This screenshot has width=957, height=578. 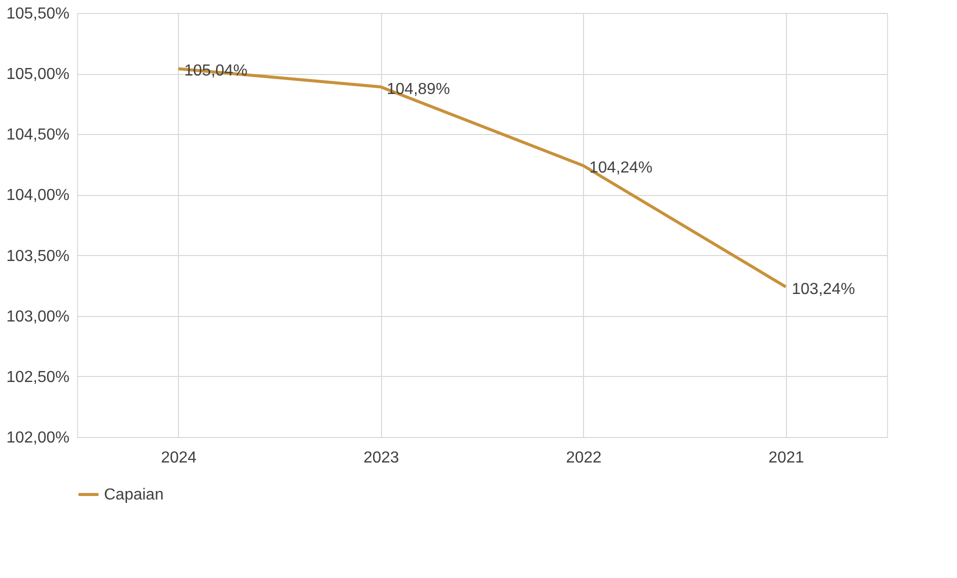 What do you see at coordinates (38, 195) in the screenshot?
I see `y-tick-label: 104,00%` at bounding box center [38, 195].